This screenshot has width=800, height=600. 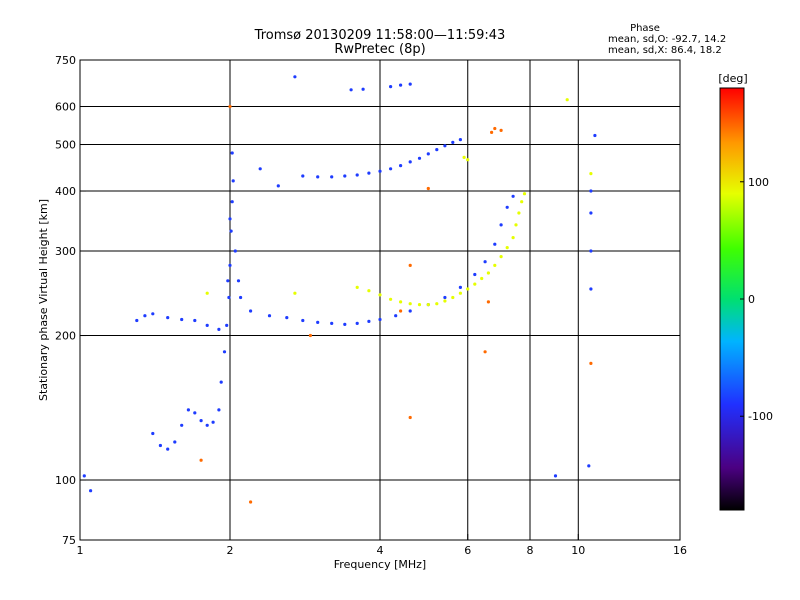 What do you see at coordinates (756, 299) in the screenshot?
I see `colorbar-ticks: 100 0 -100` at bounding box center [756, 299].